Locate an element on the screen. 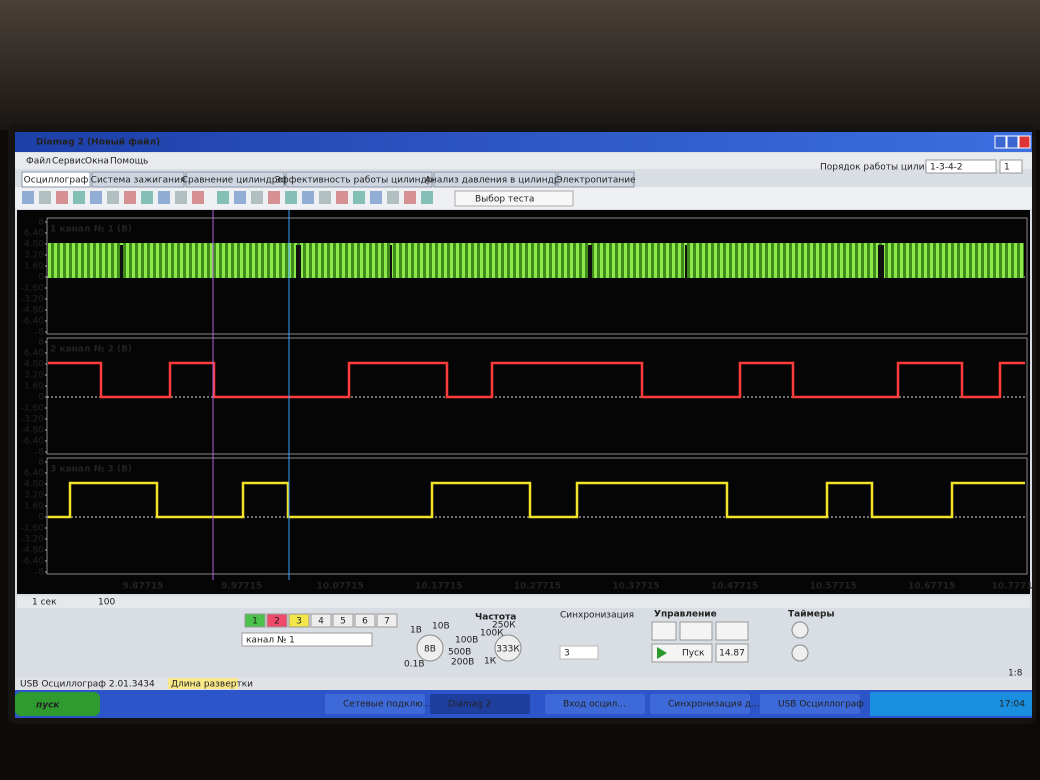  channel-panel is located at coordinates (537, 516).